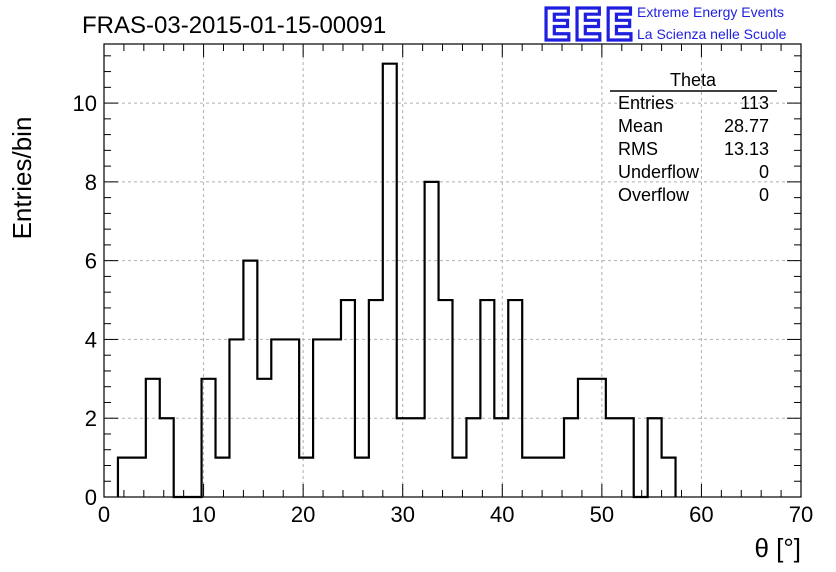 The height and width of the screenshot is (572, 836). I want to click on x-tick-label: 60, so click(701, 514).